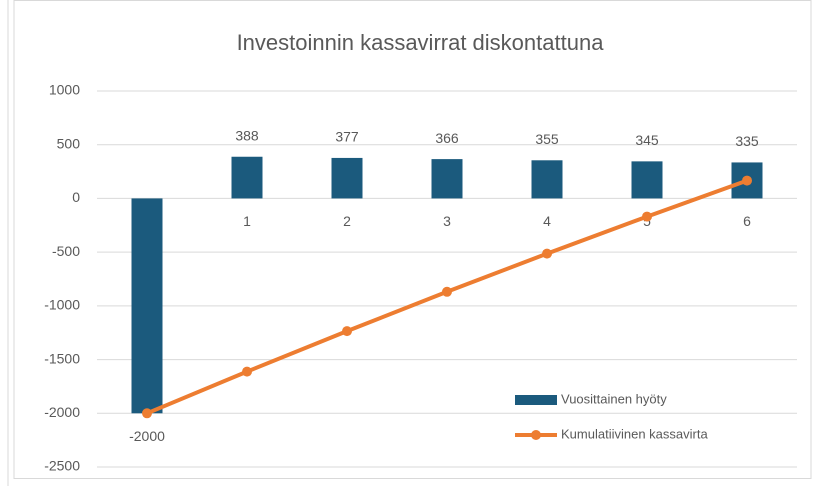 The width and height of the screenshot is (820, 486). Describe the element at coordinates (547, 139) in the screenshot. I see `data-label: 355` at that location.